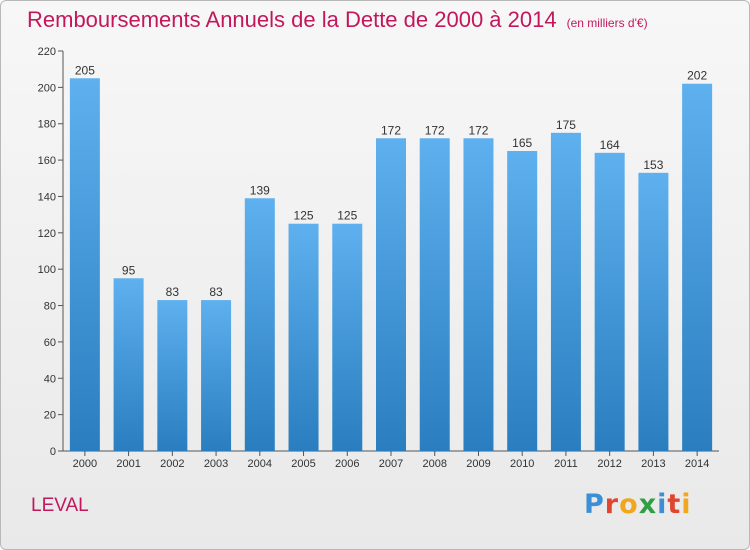  I want to click on commune-name: LEVAL, so click(60, 505).